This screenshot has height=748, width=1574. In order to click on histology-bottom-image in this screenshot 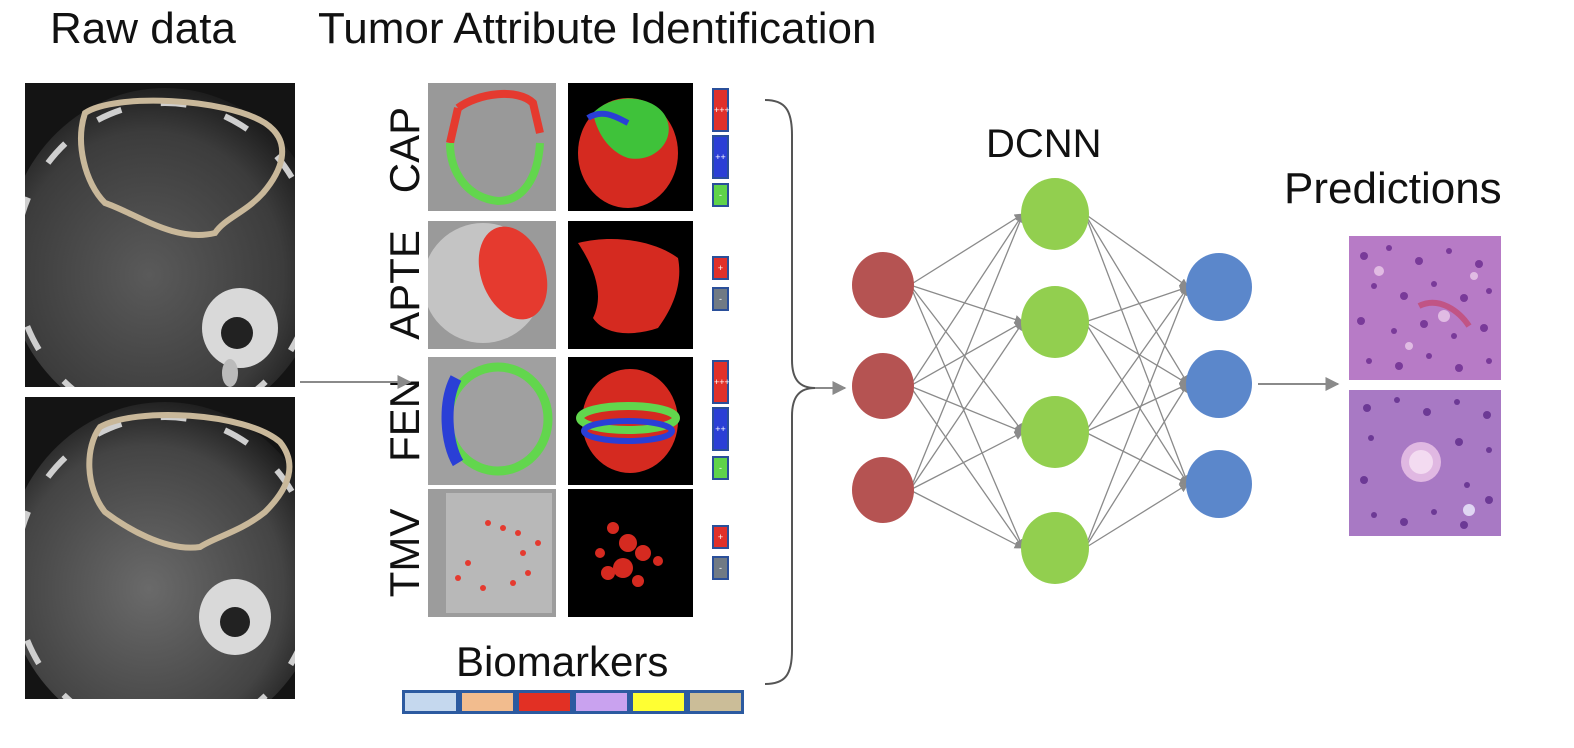, I will do `click(1425, 463)`.